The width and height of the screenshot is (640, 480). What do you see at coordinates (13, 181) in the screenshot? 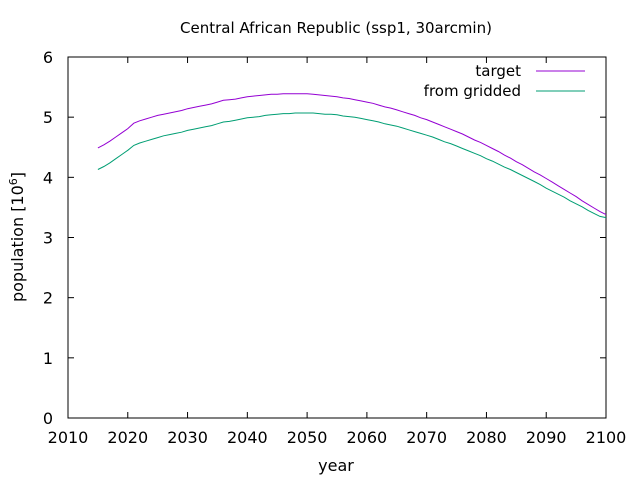
I see `y-axis-label-exponent: 6` at bounding box center [13, 181].